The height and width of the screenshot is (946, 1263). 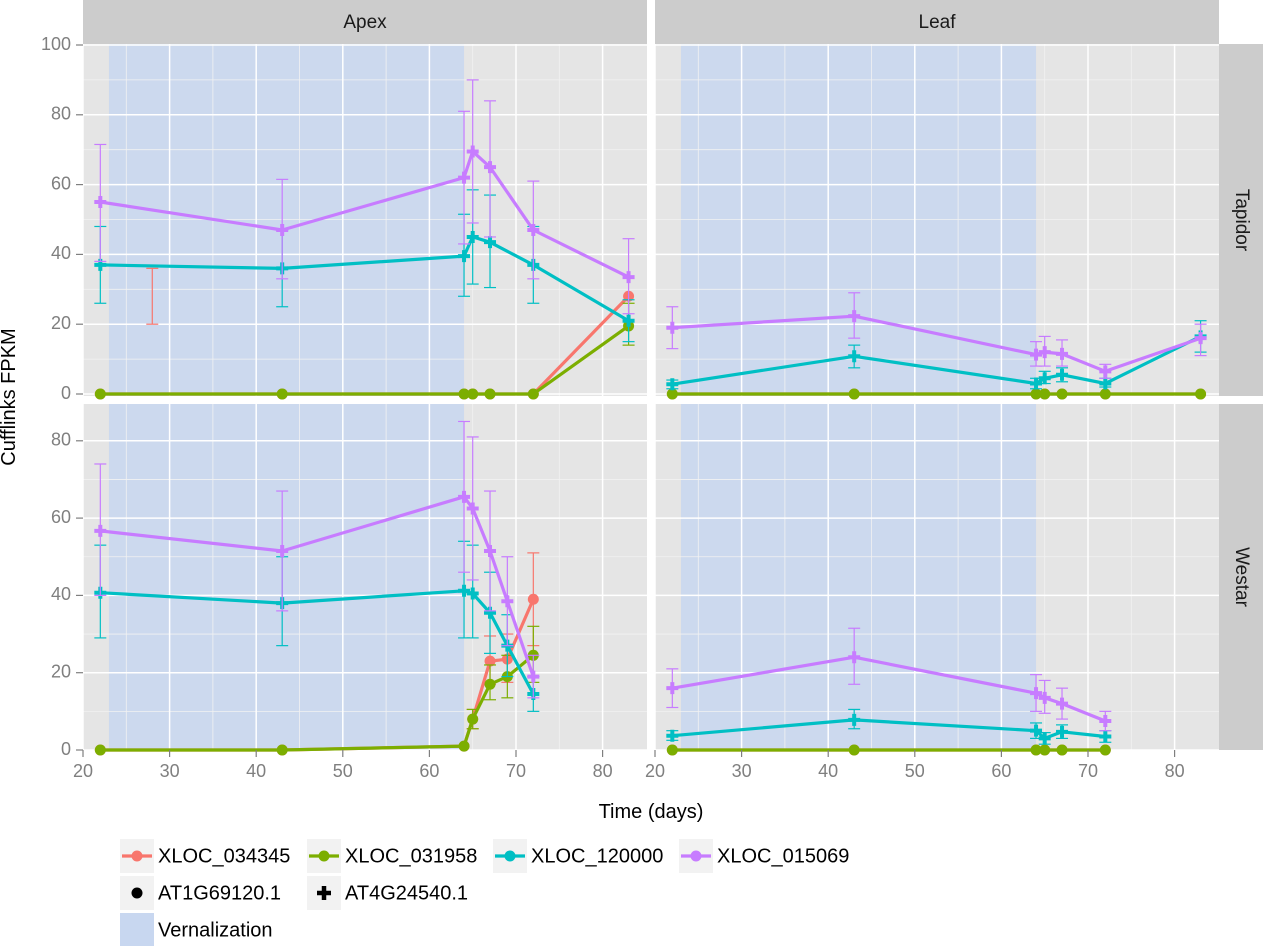 What do you see at coordinates (651, 812) in the screenshot?
I see `x-axis-title: Time (days)` at bounding box center [651, 812].